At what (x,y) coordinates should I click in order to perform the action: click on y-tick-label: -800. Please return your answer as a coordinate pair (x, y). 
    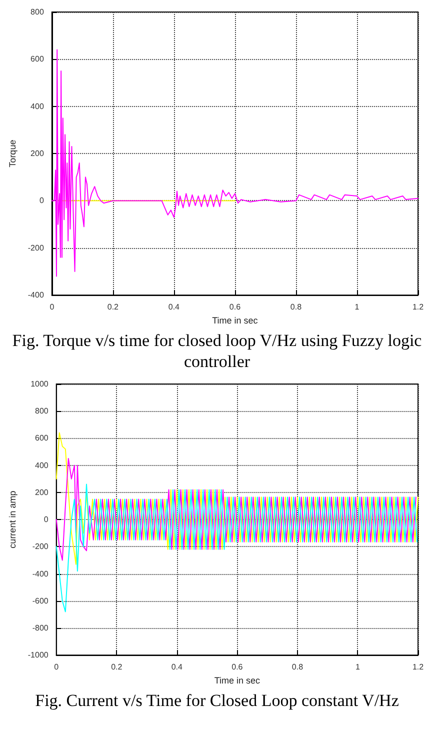
    Looking at the image, I should click on (40, 627).